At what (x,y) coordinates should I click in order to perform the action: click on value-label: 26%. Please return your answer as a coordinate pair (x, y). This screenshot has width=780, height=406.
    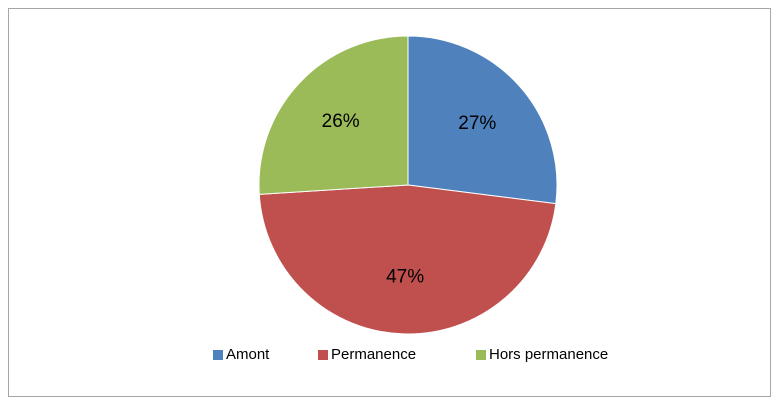
    Looking at the image, I should click on (341, 121).